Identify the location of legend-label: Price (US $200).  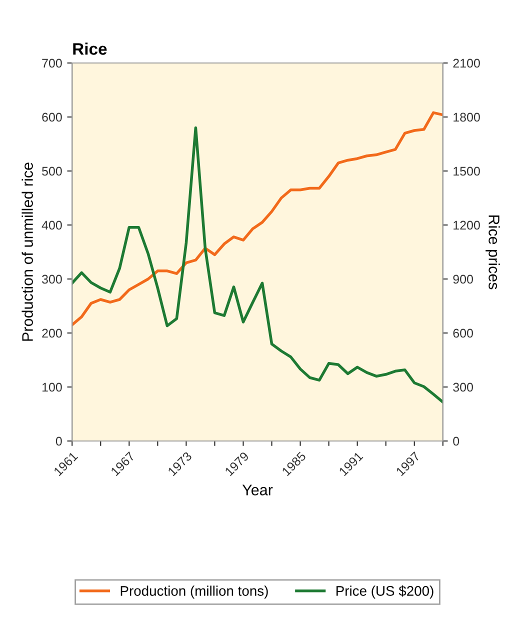
(385, 592).